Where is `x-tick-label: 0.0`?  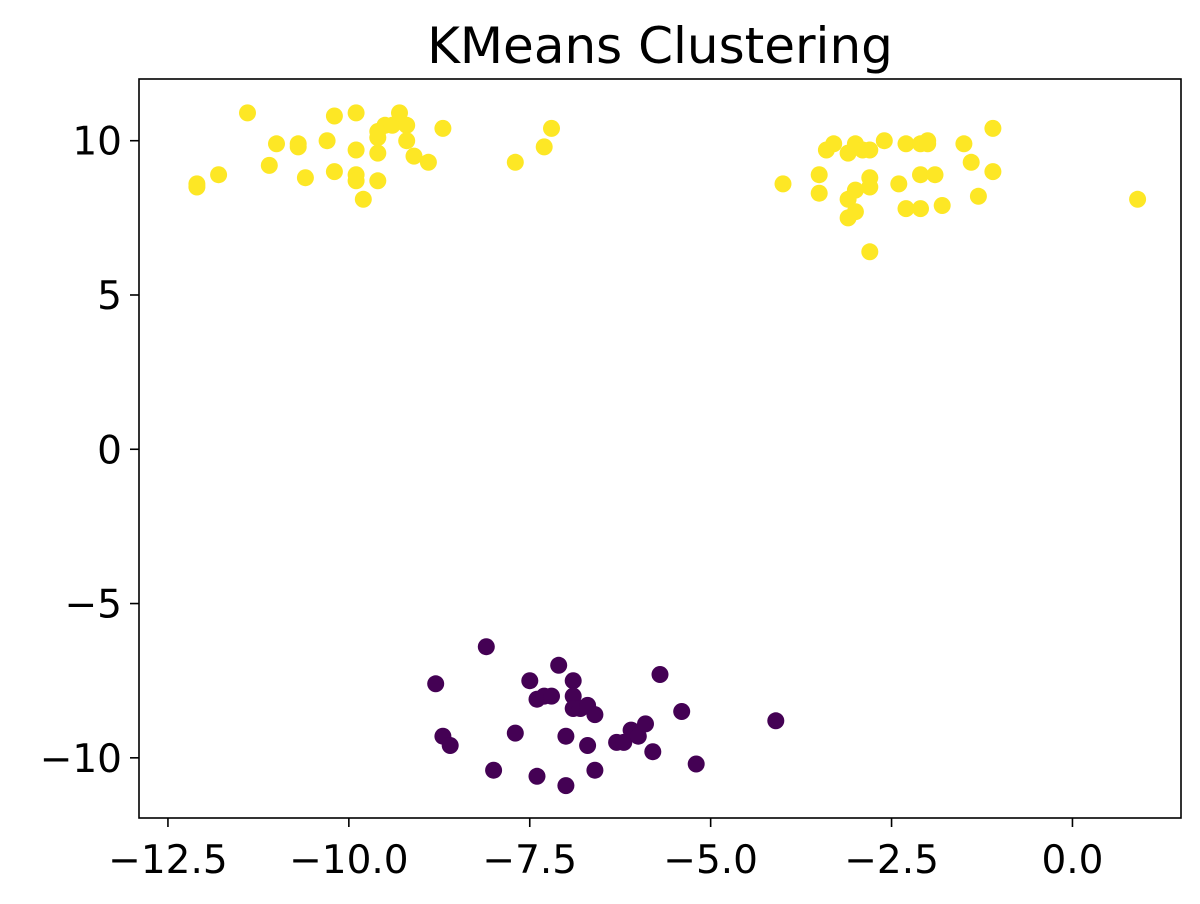
x-tick-label: 0.0 is located at coordinates (1072, 860).